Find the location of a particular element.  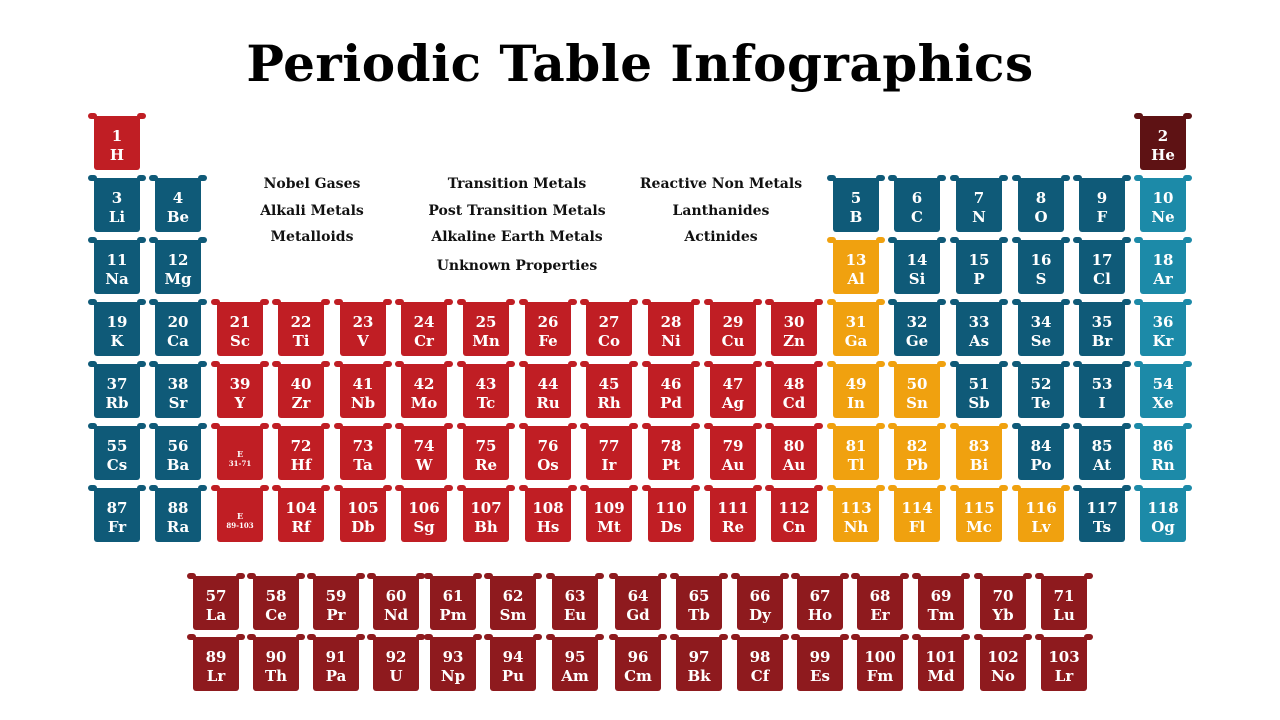

element-symbol: Nb is located at coordinates (363, 403).